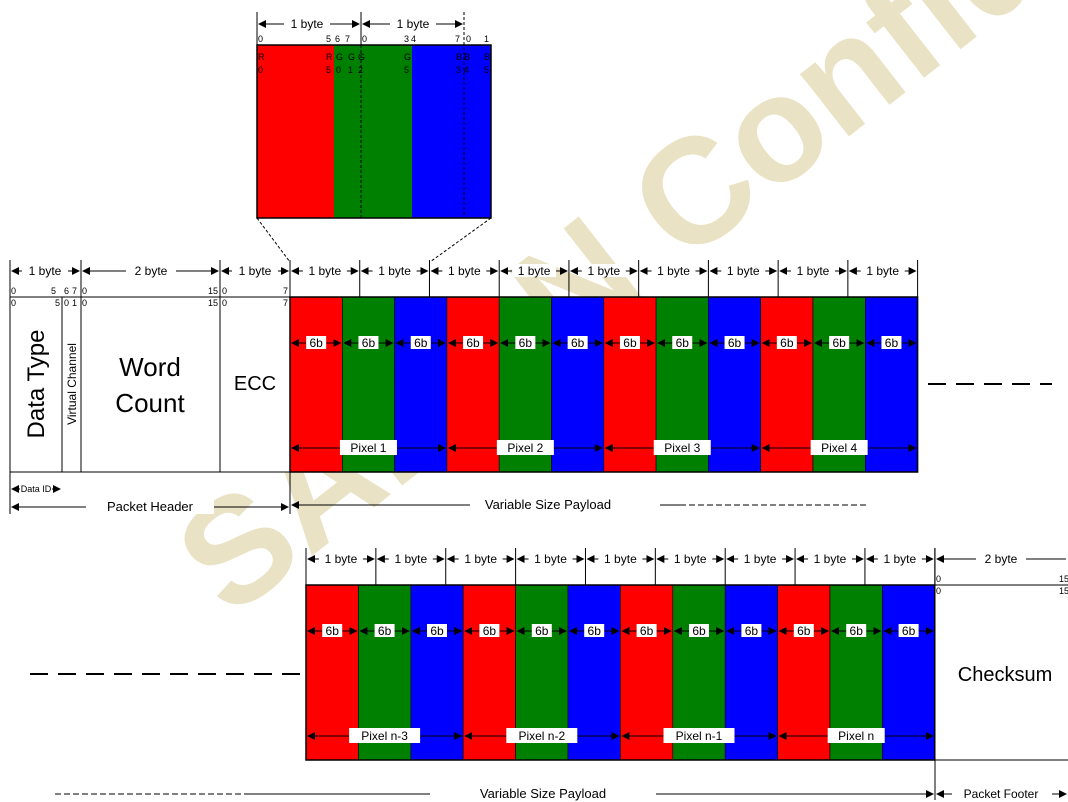 The image size is (1068, 802). I want to click on pixel-label: Pixel 1, so click(368, 448).